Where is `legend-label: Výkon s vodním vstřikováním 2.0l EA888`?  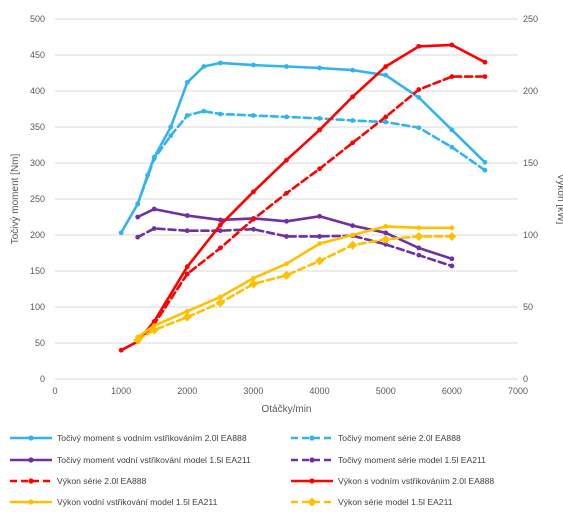 legend-label: Výkon s vodním vstřikováním 2.0l EA888 is located at coordinates (416, 481).